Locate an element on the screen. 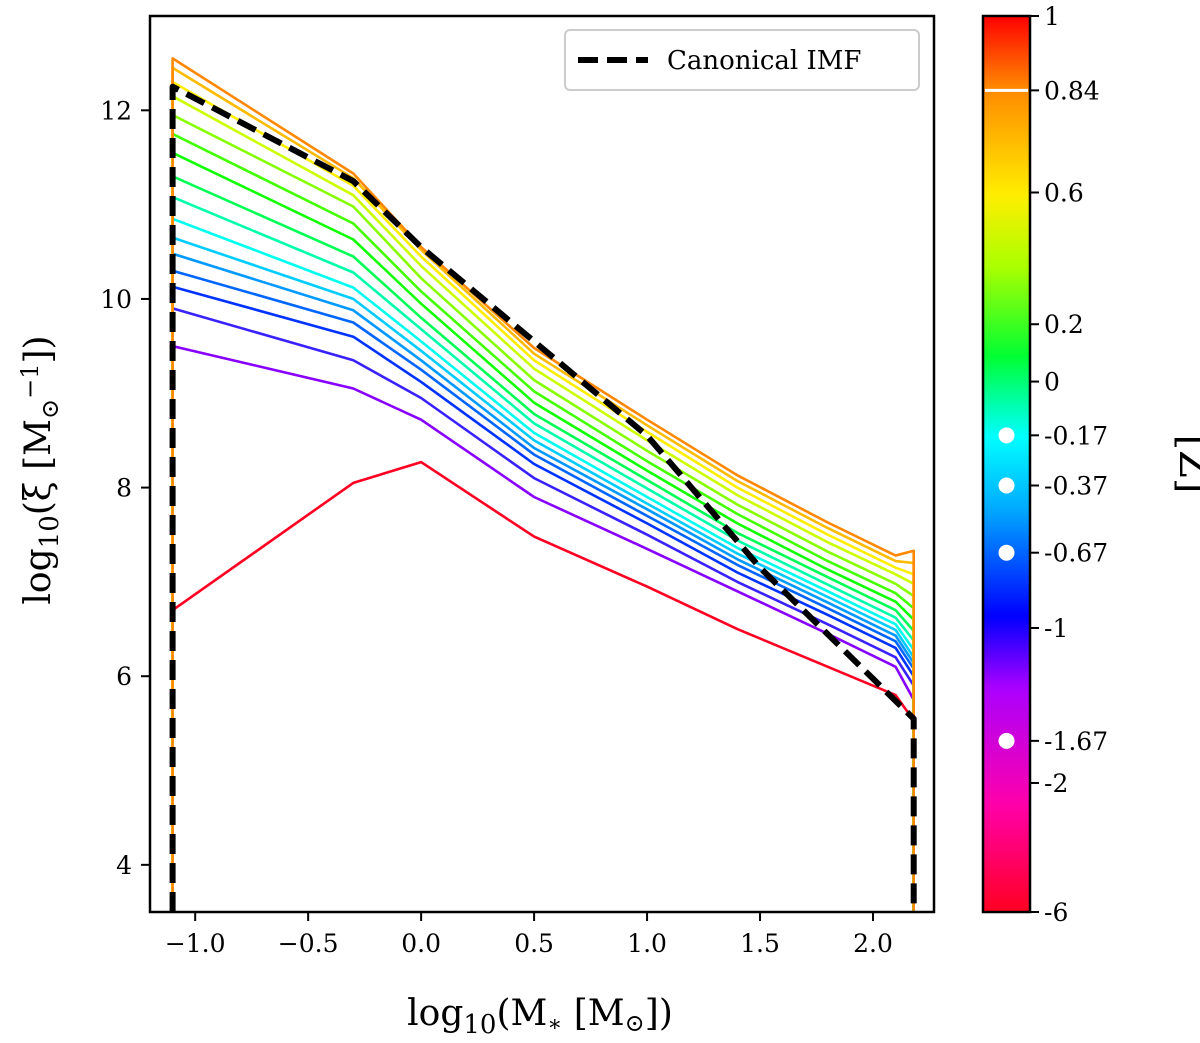  y-tick-label: 8 is located at coordinates (124, 488).